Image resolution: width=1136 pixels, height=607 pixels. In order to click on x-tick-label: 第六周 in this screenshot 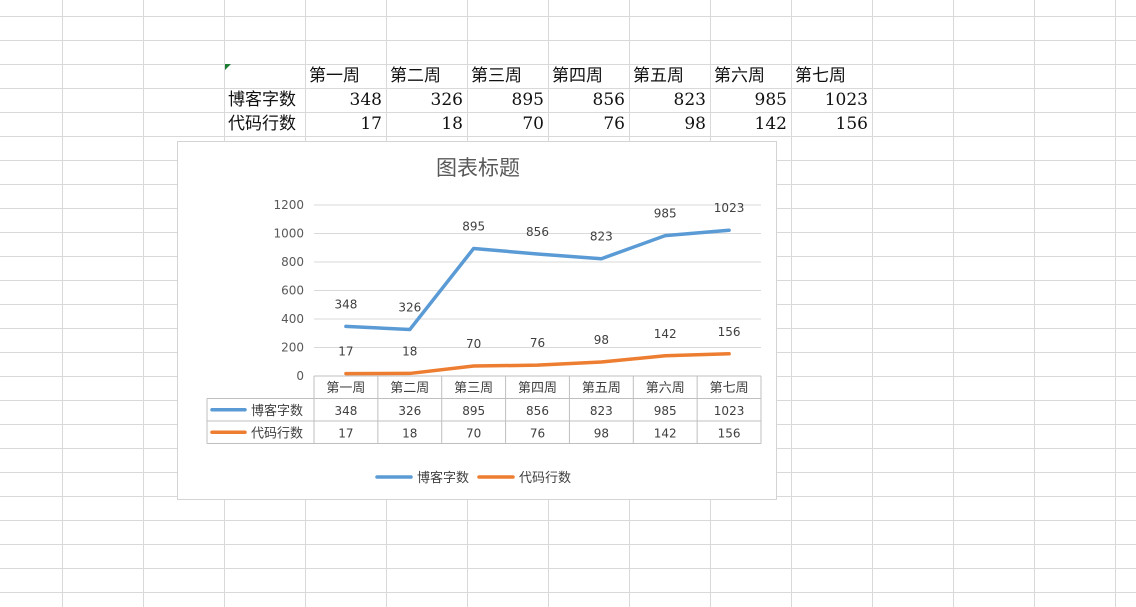, I will do `click(665, 388)`.